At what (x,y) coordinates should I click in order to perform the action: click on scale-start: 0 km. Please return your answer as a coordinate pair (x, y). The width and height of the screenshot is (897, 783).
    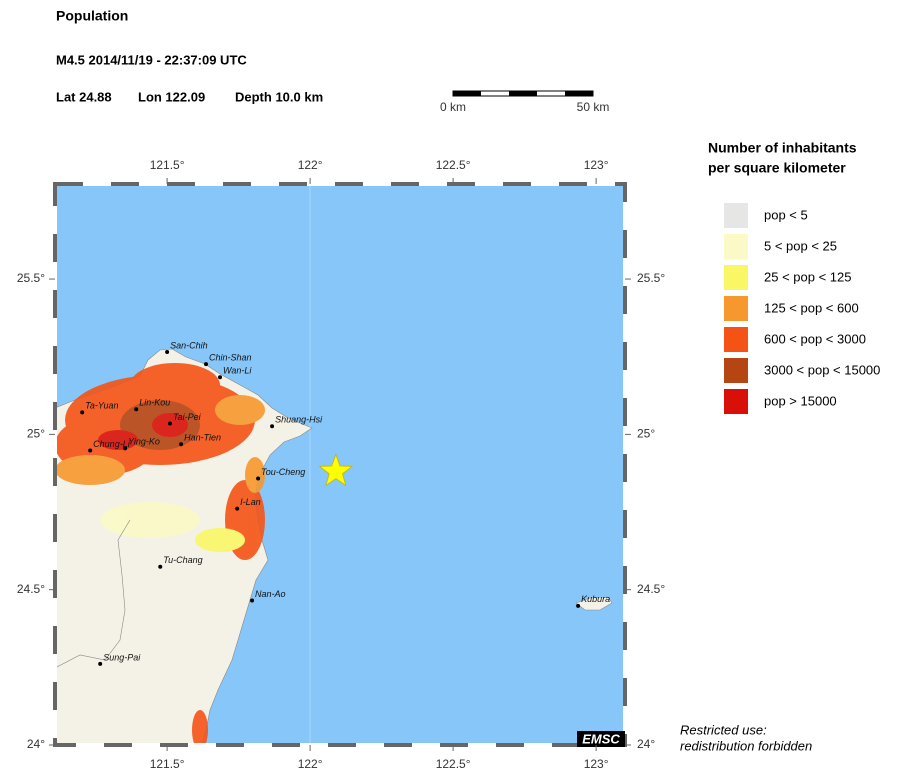
    Looking at the image, I should click on (453, 107).